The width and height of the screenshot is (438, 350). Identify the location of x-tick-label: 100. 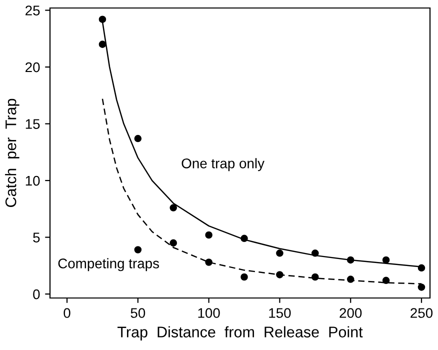
(209, 313).